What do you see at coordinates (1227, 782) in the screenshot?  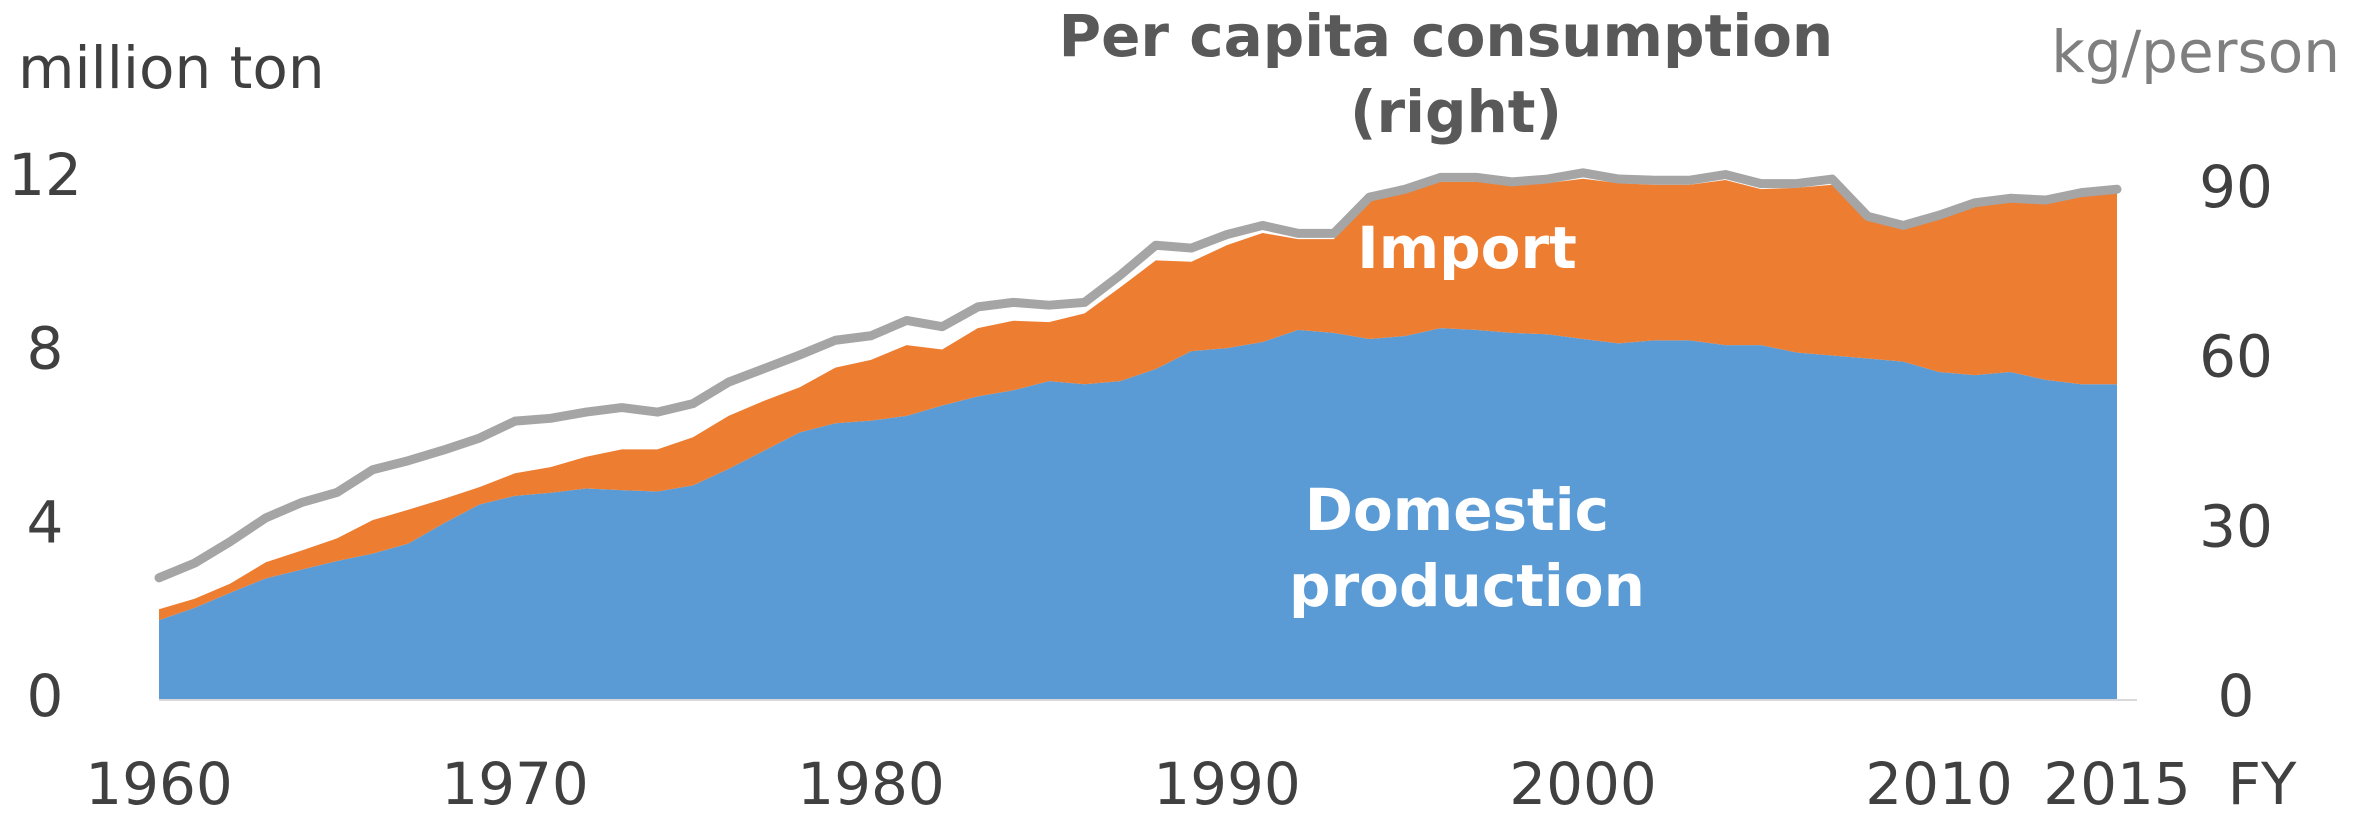 I see `x-tick-label: 1990` at bounding box center [1227, 782].